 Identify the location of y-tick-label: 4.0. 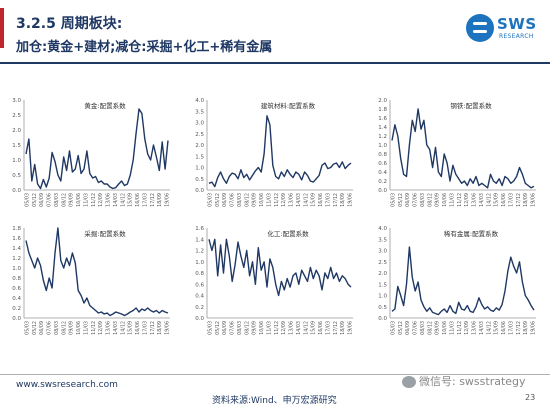
(382, 229).